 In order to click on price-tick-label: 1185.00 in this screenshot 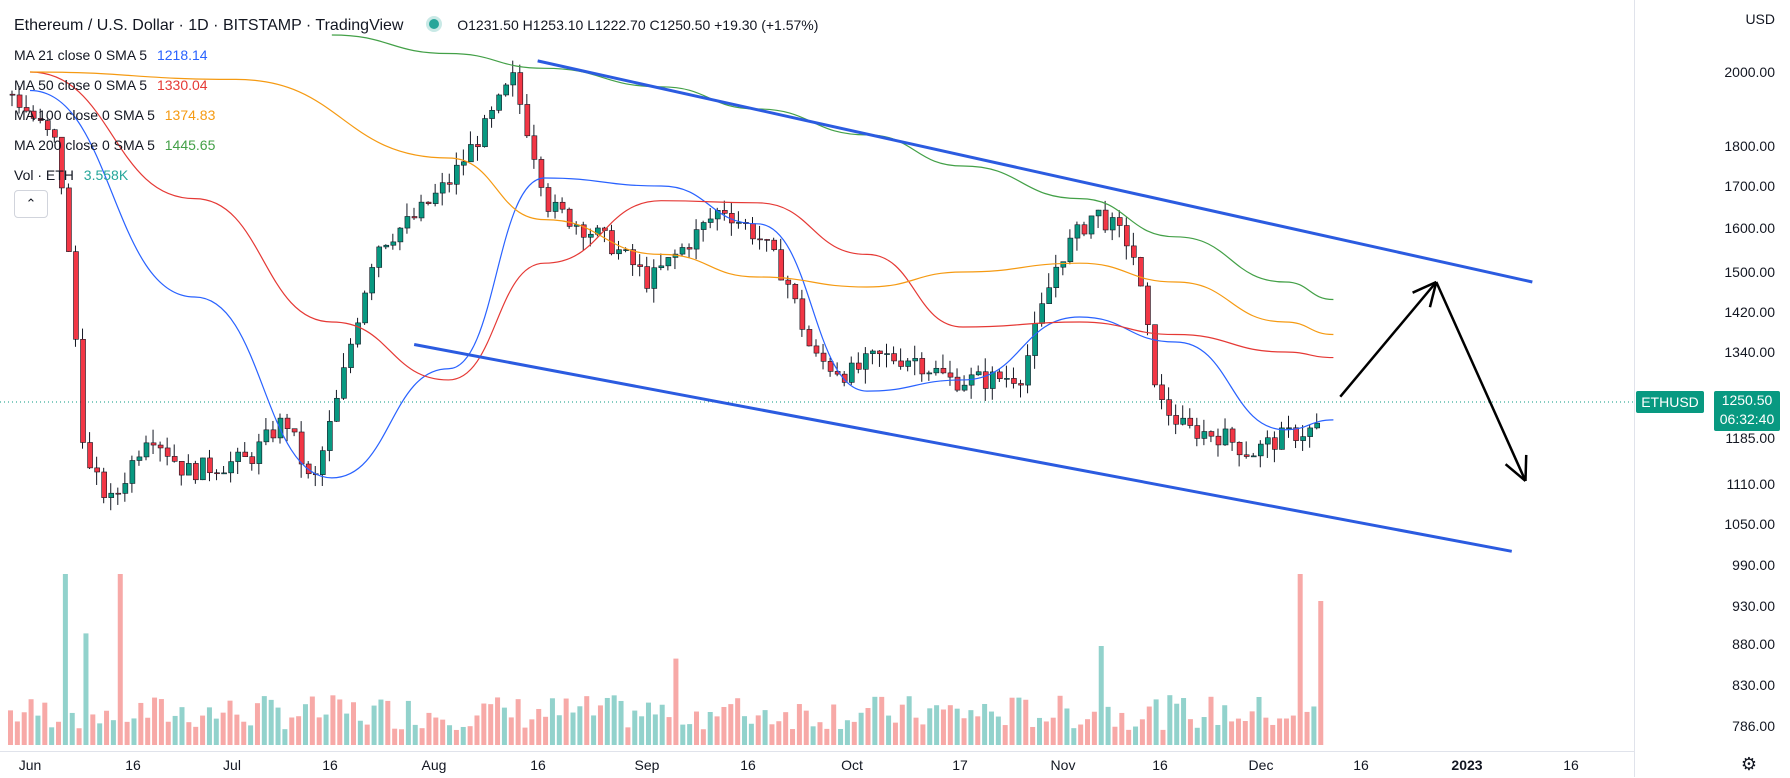, I will do `click(1750, 438)`.